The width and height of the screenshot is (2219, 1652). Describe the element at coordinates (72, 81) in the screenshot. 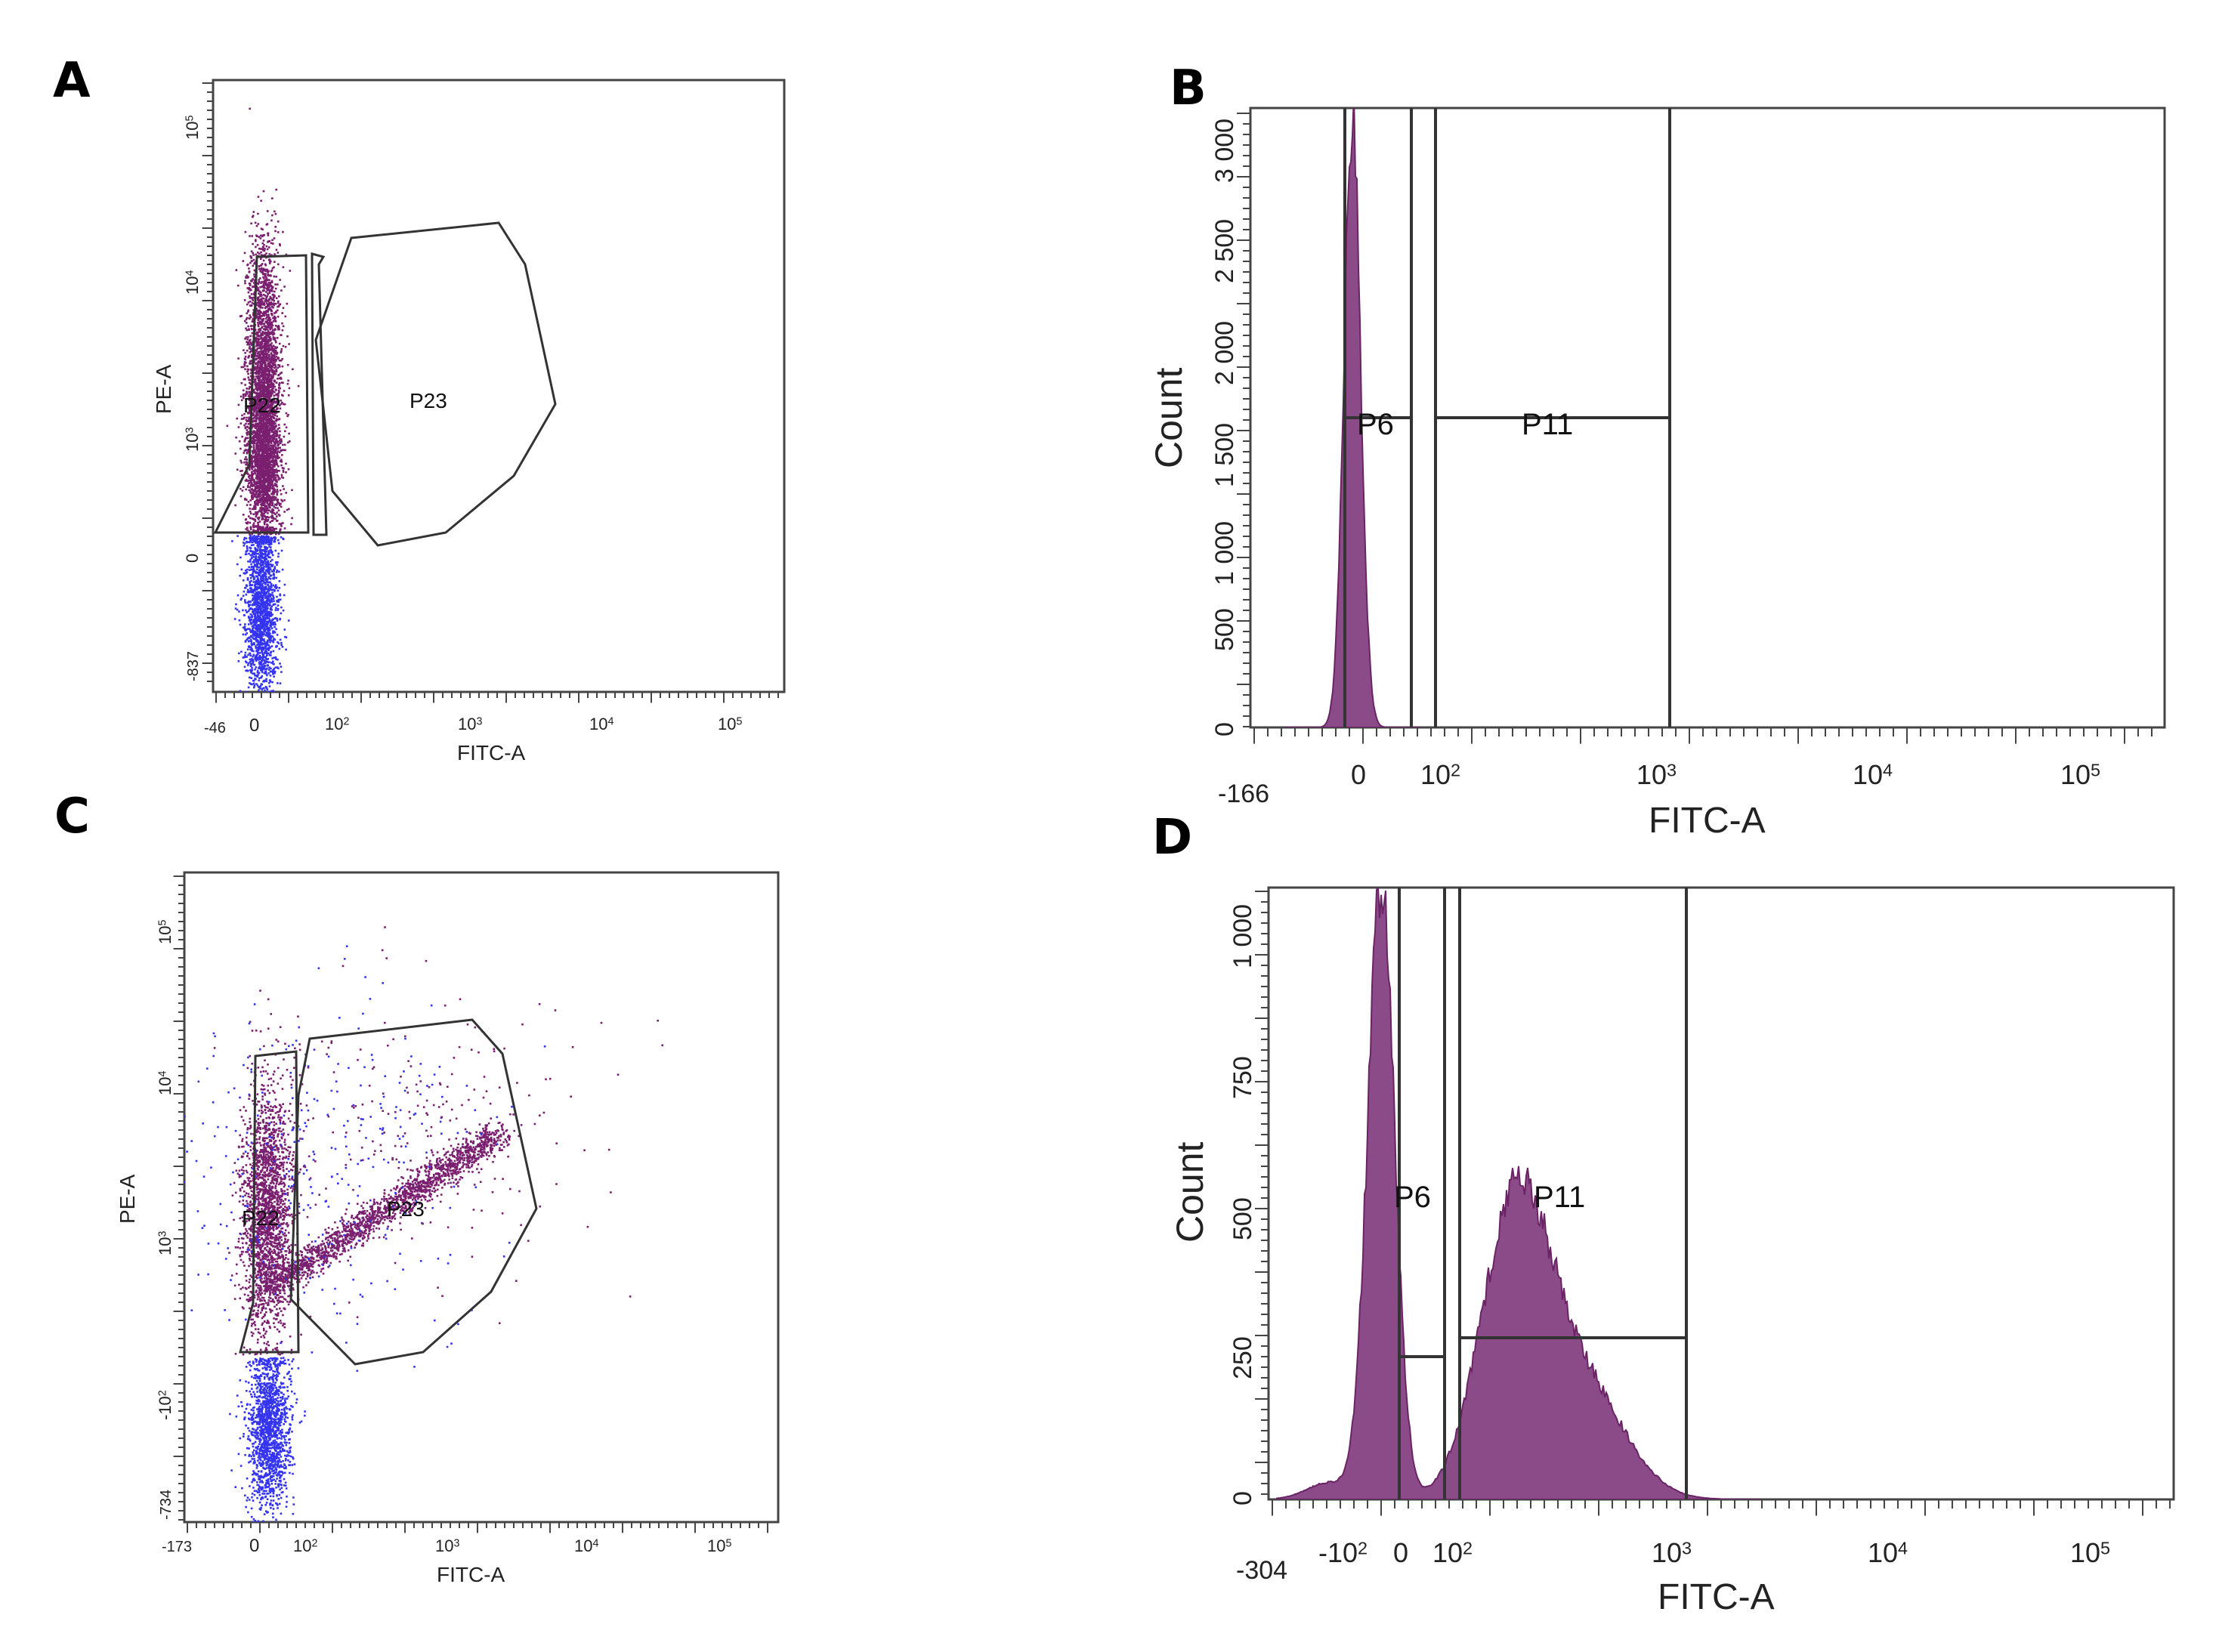

I see `panel-label-a: A` at that location.